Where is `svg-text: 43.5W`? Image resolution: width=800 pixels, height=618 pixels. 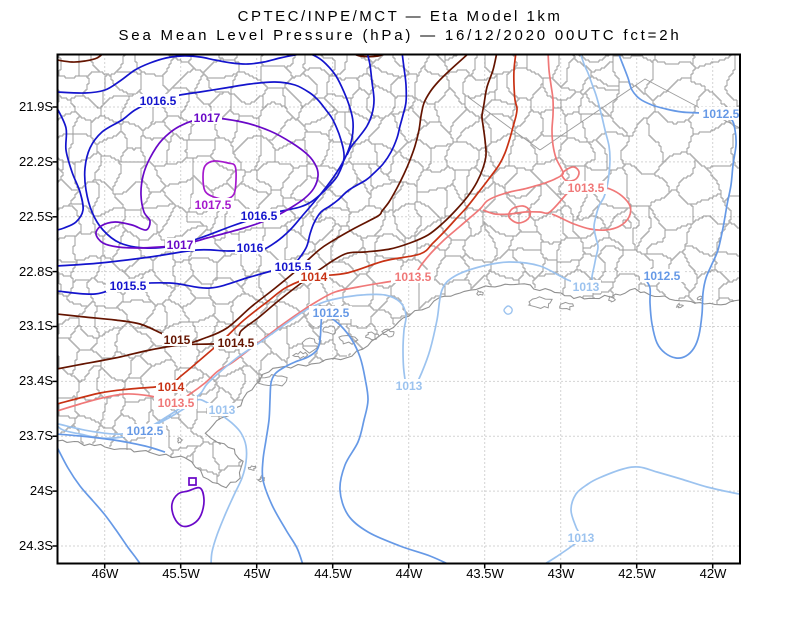 svg-text: 43.5W is located at coordinates (485, 573).